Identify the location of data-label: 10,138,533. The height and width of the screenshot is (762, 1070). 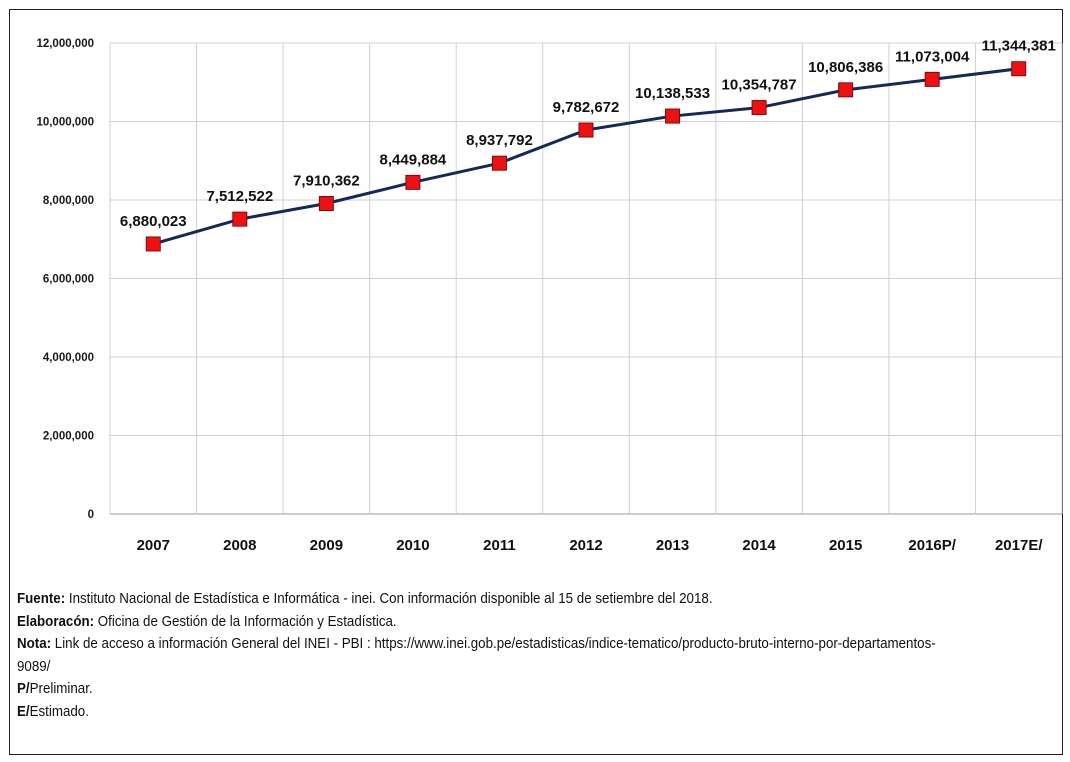
(672, 93).